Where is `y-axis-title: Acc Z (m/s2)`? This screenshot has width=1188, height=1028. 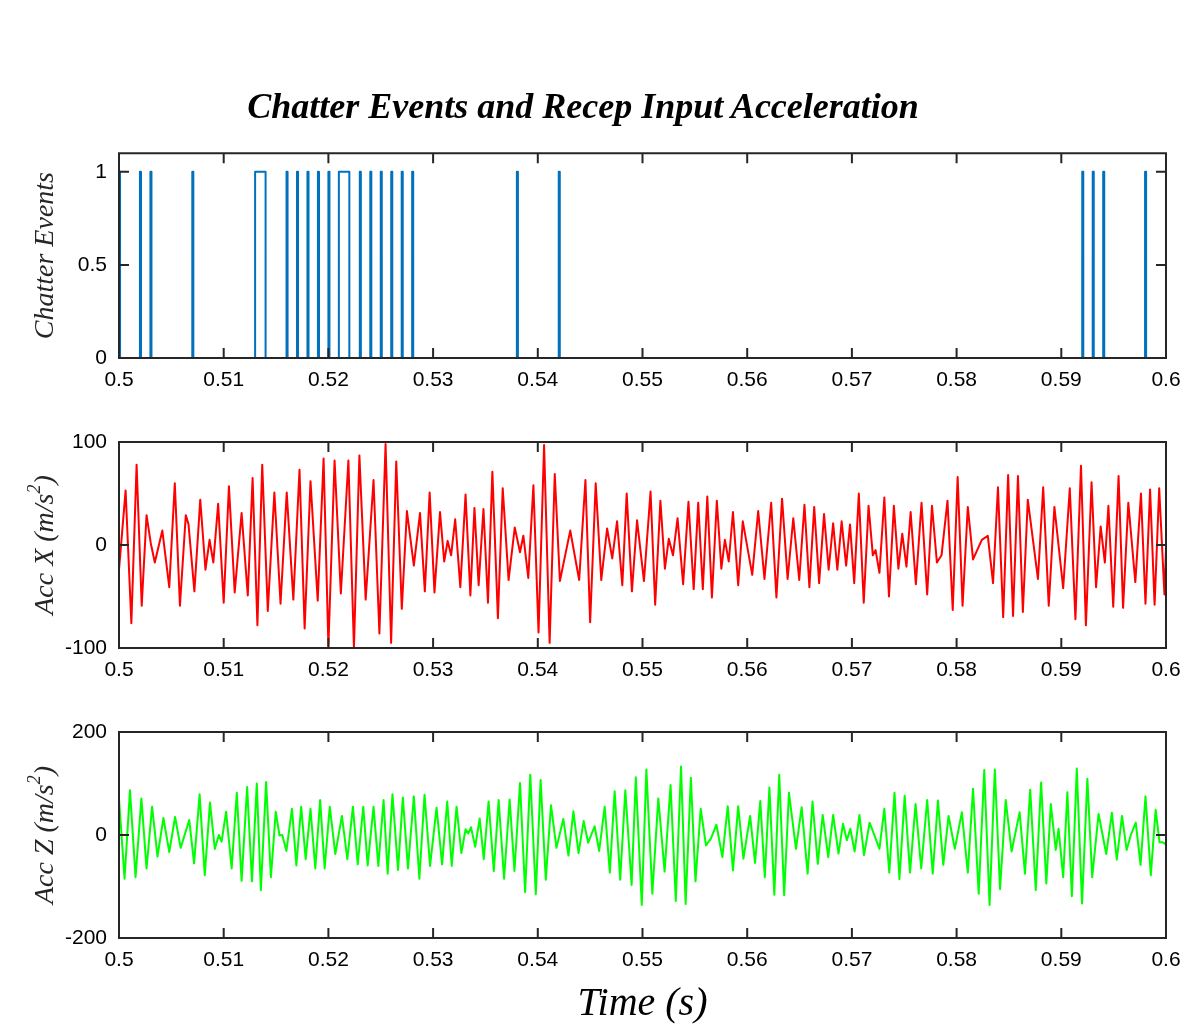 y-axis-title: Acc Z (m/s2) is located at coordinates (41, 836).